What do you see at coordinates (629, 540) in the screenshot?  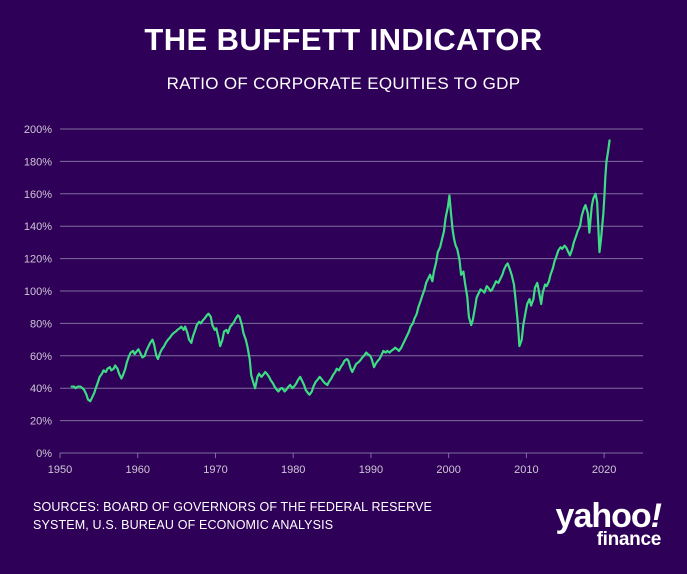 I see `brand-subname: finance` at bounding box center [629, 540].